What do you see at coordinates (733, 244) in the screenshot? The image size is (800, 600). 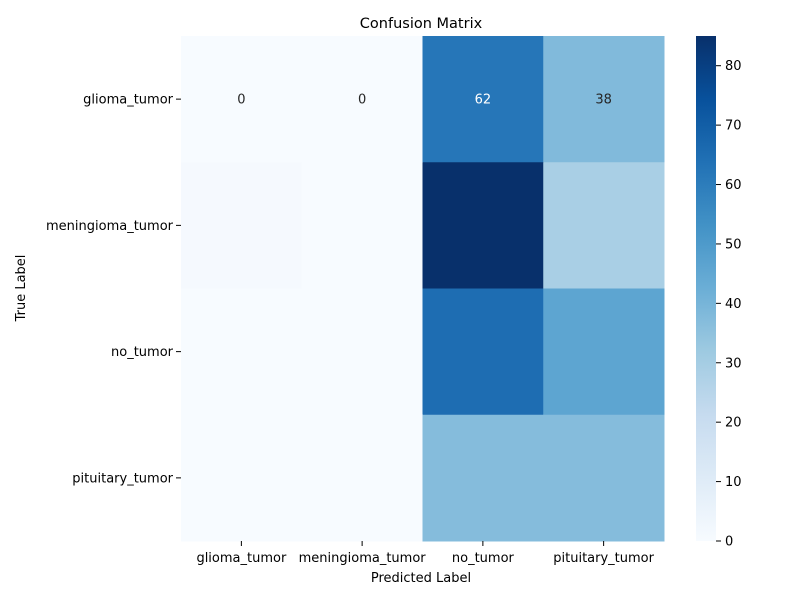 I see `colorbar-tick-label: 50` at bounding box center [733, 244].